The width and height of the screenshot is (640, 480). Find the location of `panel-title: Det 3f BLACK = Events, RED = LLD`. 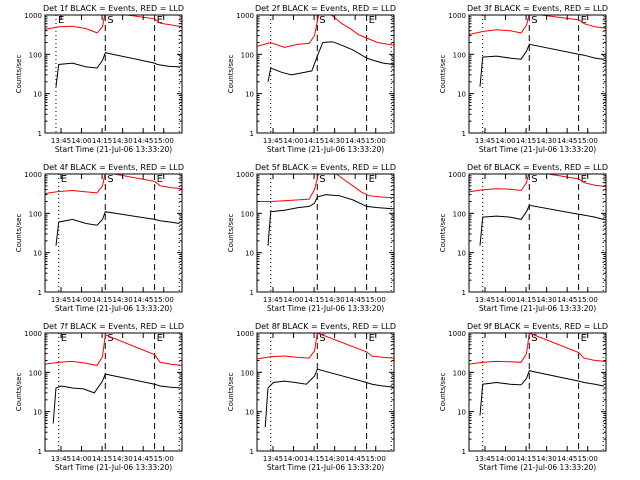

panel-title: Det 3f BLACK = Events, RED = LLD is located at coordinates (537, 8).